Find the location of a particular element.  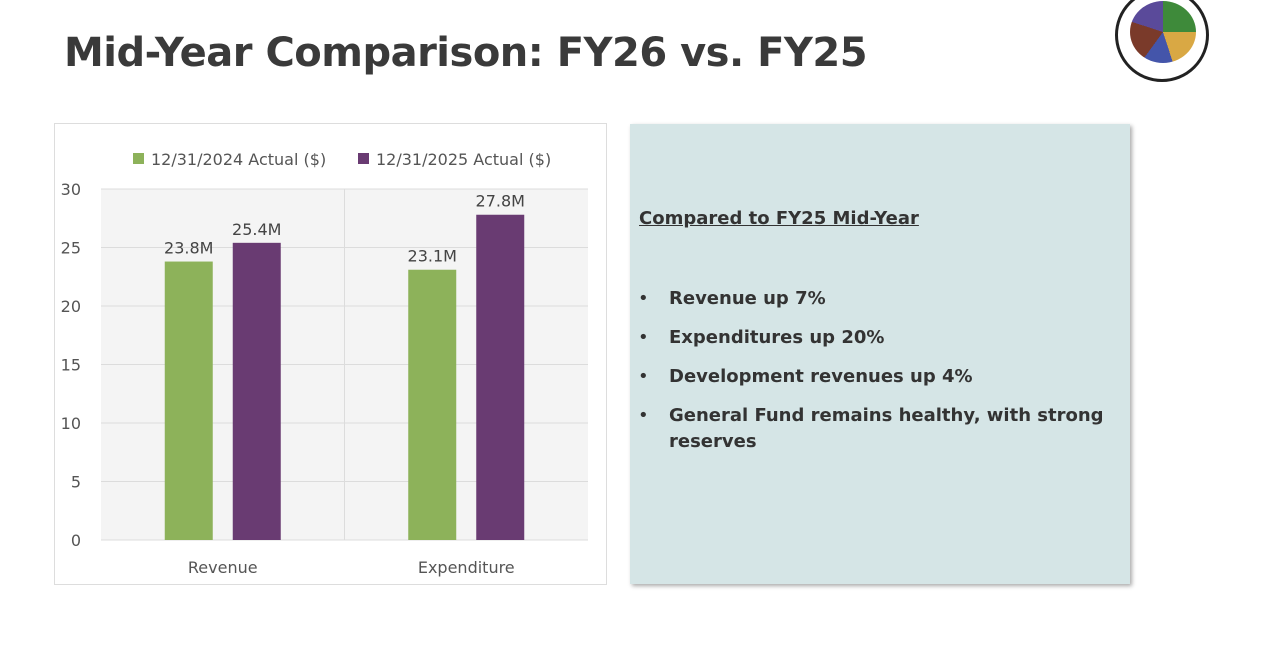

panel-heading: Compared to FY25 Mid-Year is located at coordinates (779, 218).